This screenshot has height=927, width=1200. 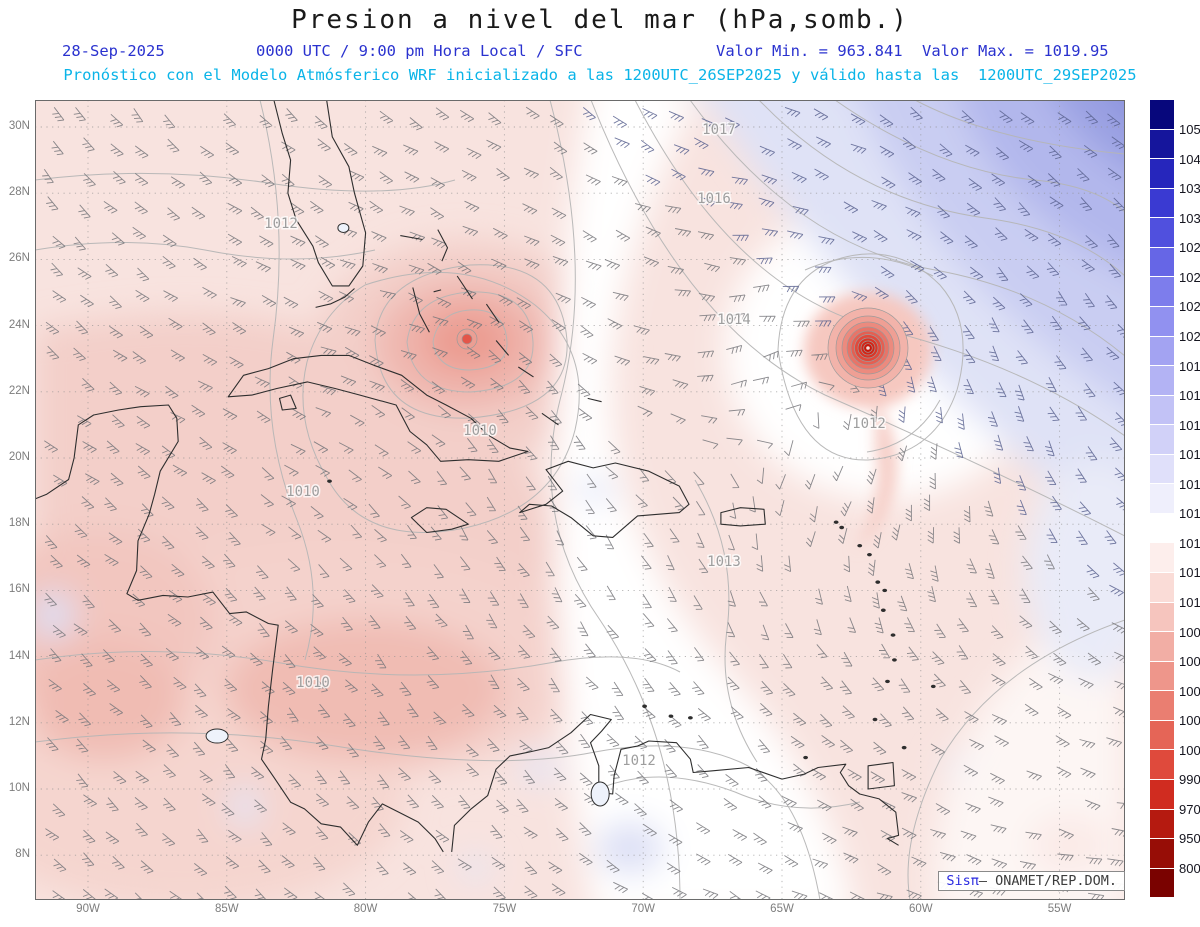 I want to click on lon-label: 65W, so click(x=782, y=909).